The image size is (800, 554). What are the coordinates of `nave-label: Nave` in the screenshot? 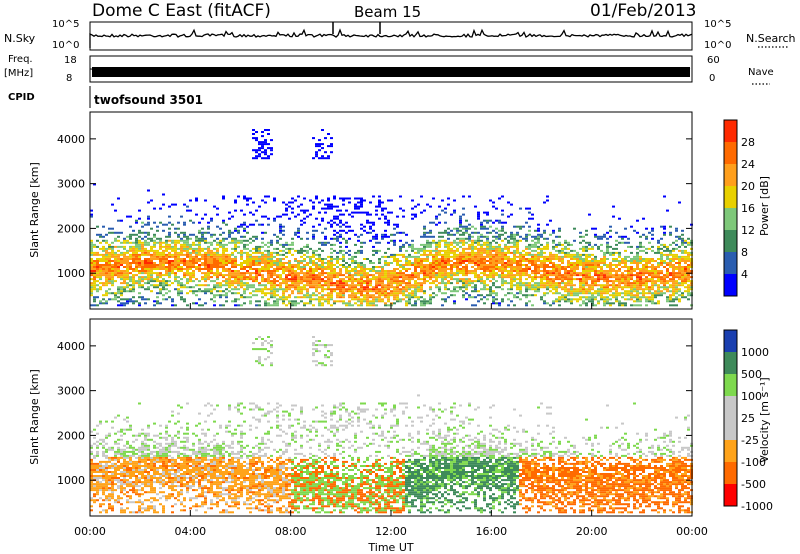 It's located at (761, 72).